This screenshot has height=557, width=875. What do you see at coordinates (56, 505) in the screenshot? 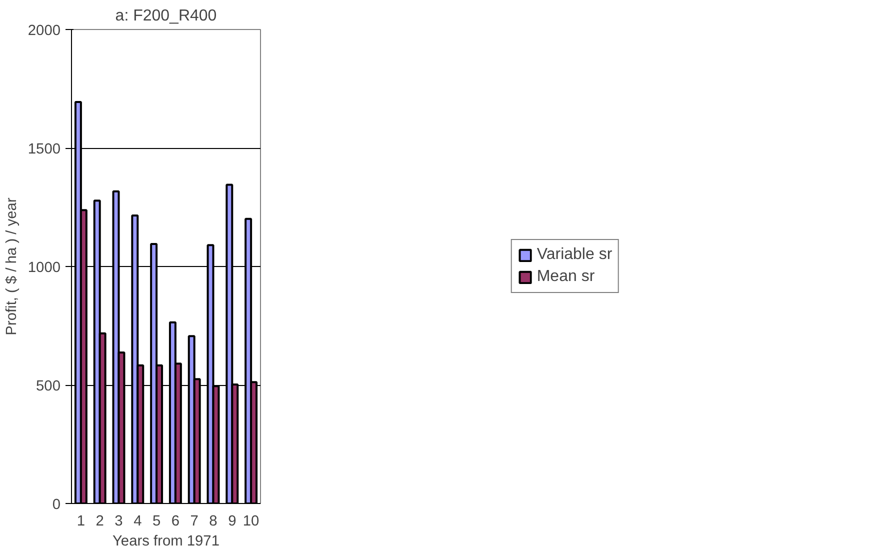
I see `y-tick-label: 0` at bounding box center [56, 505].